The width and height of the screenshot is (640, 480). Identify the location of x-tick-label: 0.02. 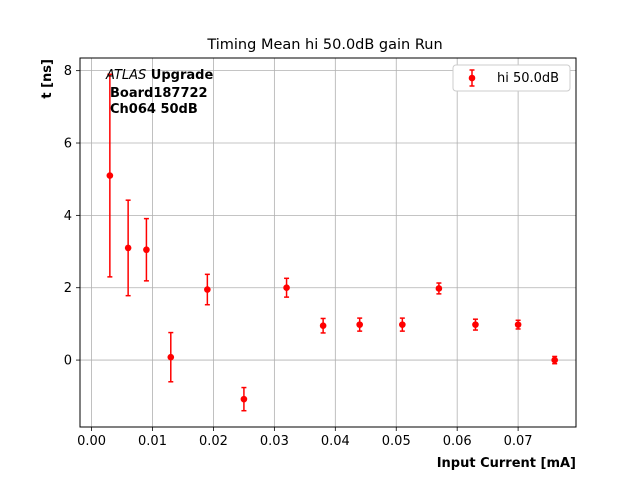
(213, 441).